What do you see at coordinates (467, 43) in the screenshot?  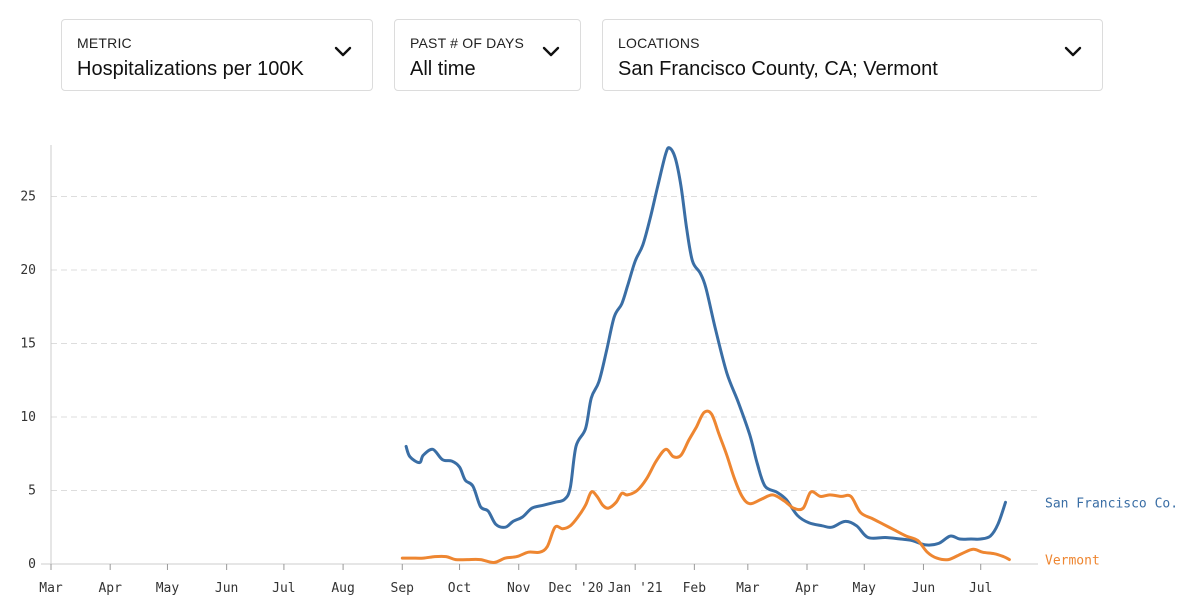 I see `past-days-label: PAST # OF DAYS` at bounding box center [467, 43].